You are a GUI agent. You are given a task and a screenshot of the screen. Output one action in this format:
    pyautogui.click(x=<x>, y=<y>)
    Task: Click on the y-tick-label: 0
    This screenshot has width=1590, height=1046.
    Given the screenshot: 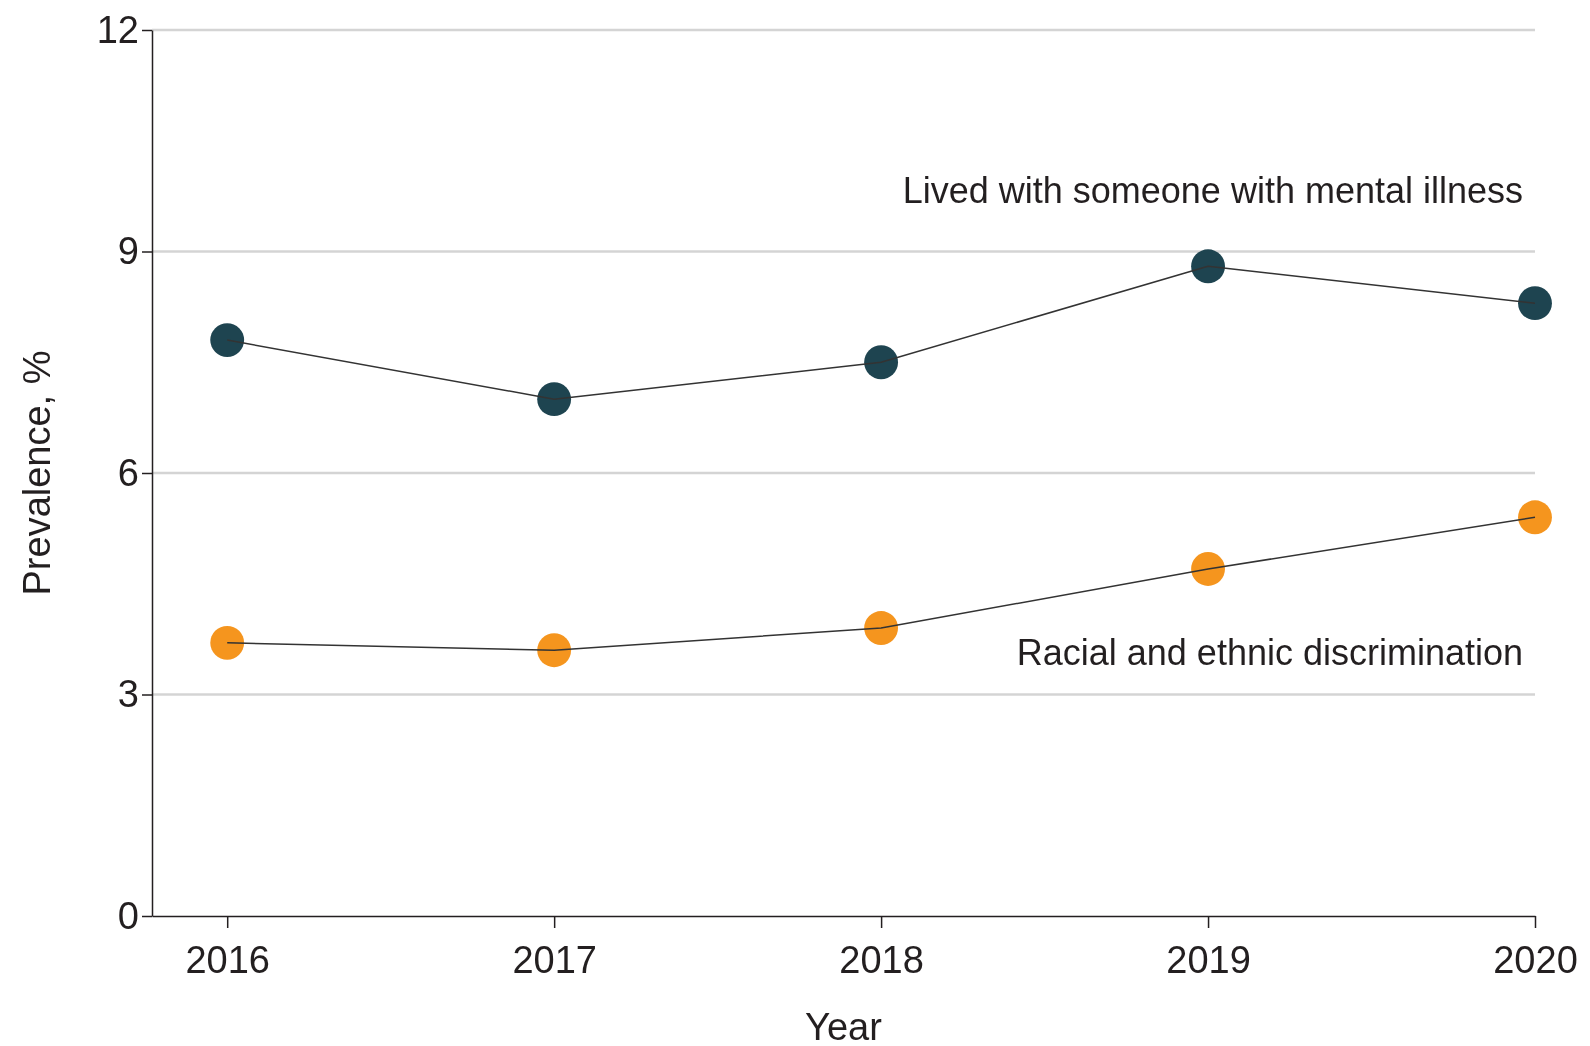 What is the action you would take?
    pyautogui.click(x=128, y=915)
    